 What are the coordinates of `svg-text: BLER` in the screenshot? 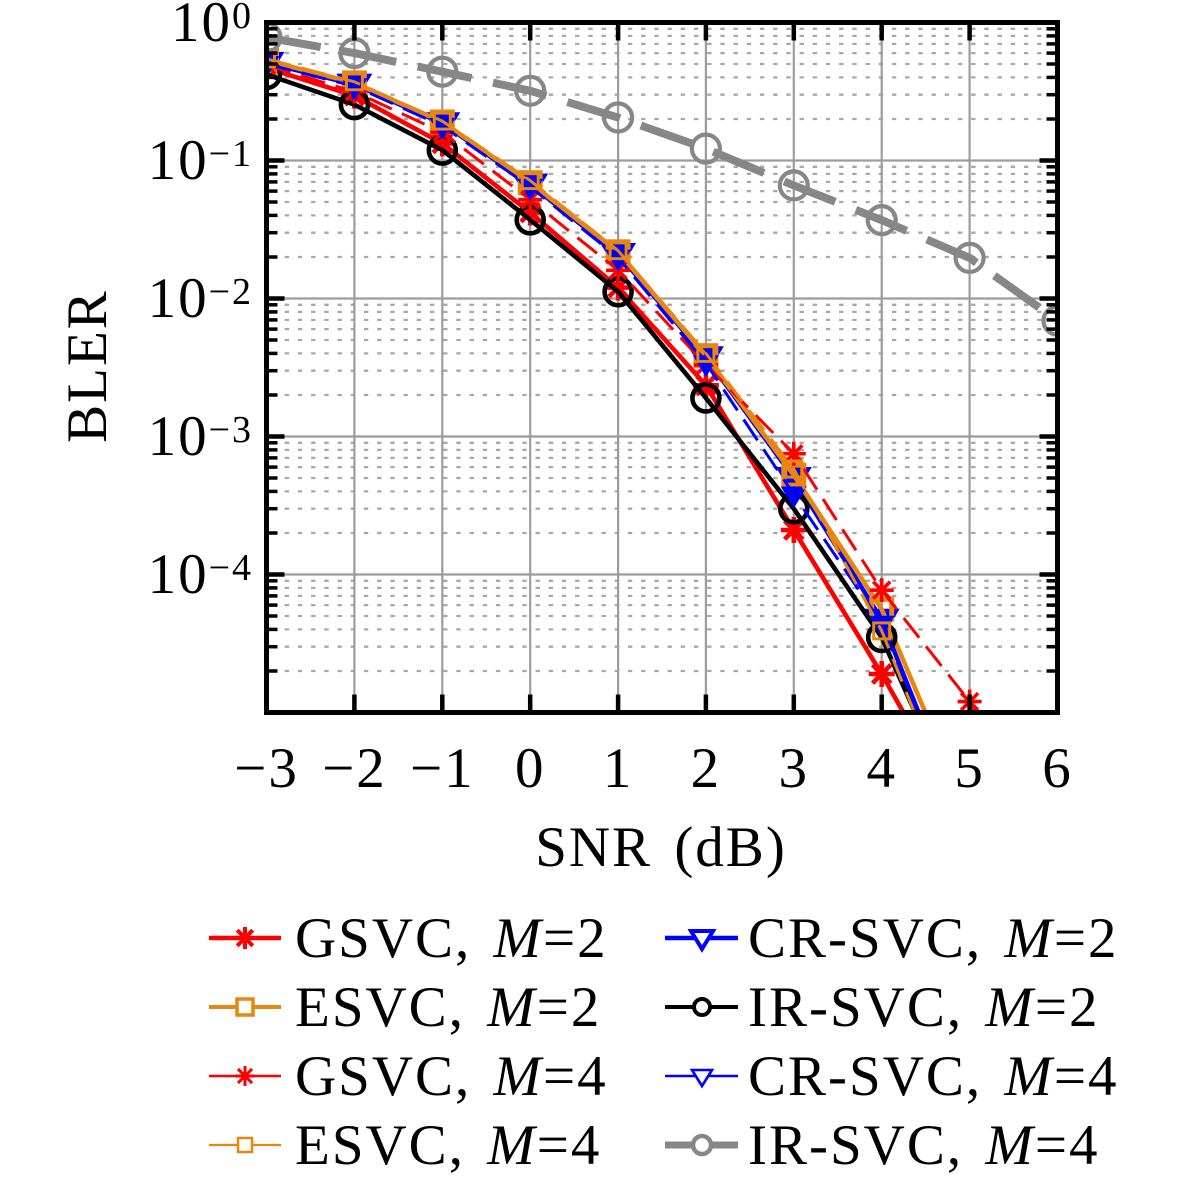 It's located at (87, 366).